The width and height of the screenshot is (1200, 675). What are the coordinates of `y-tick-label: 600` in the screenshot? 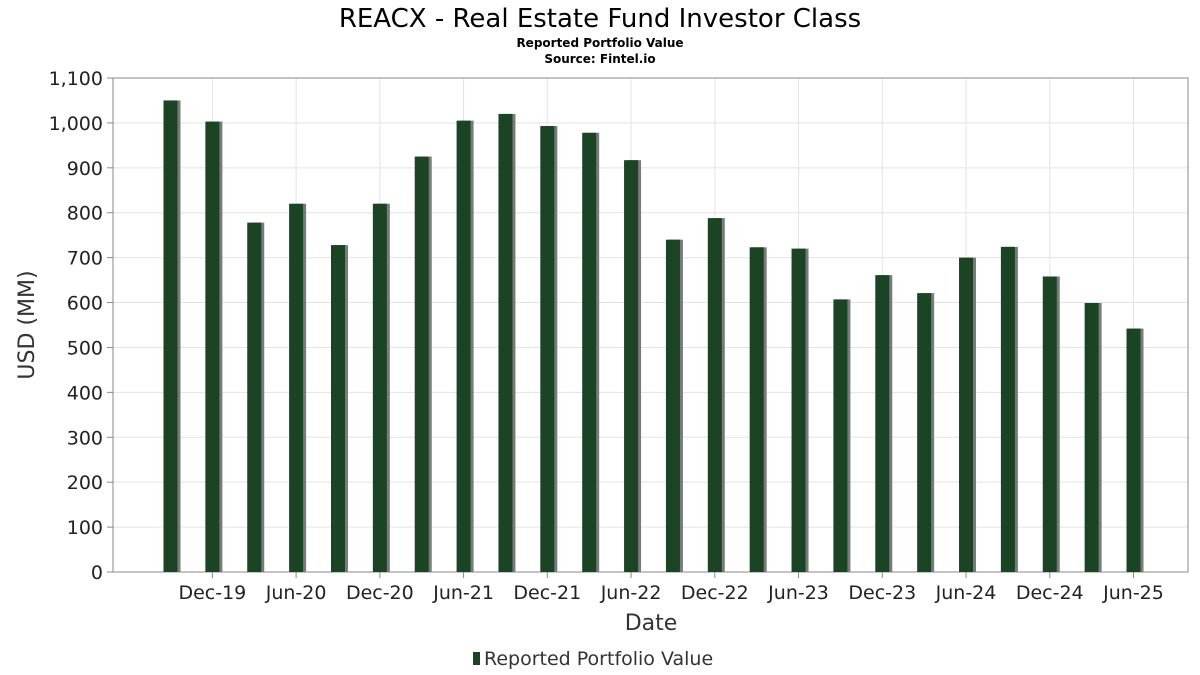 It's located at (85, 304).